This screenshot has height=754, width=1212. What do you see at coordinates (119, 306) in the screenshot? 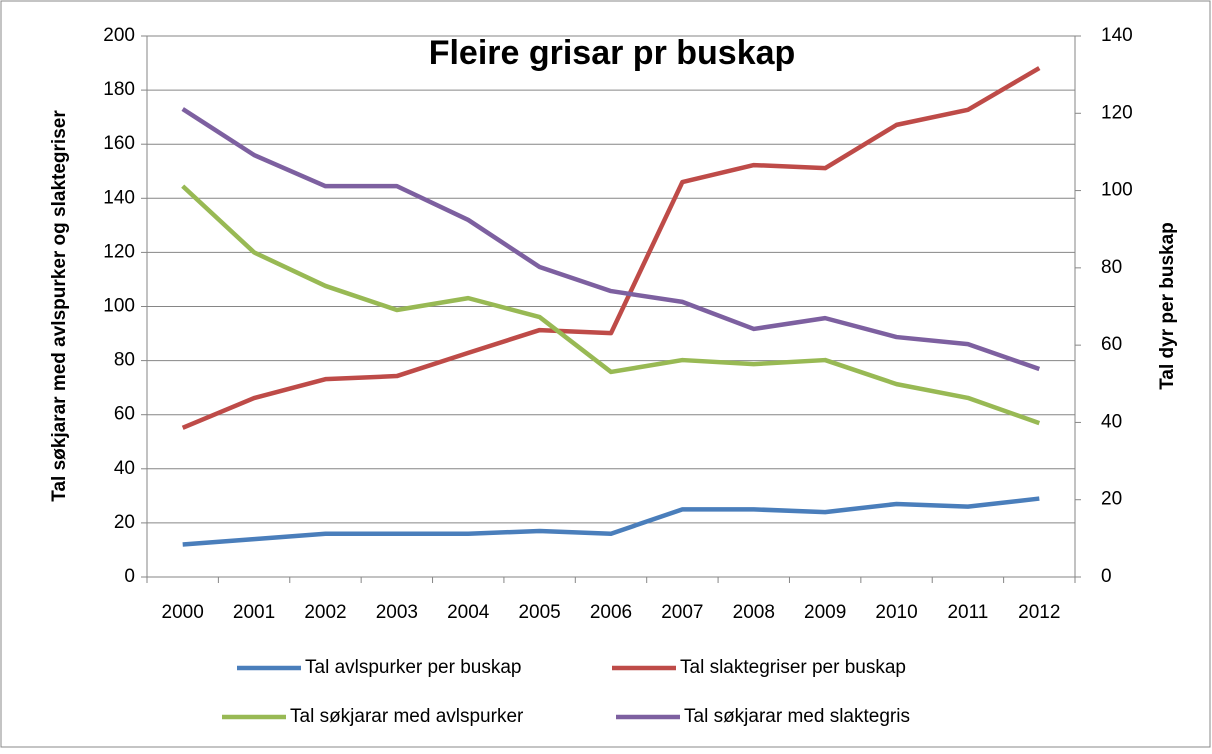
I see `y-tick-label: 100` at bounding box center [119, 306].